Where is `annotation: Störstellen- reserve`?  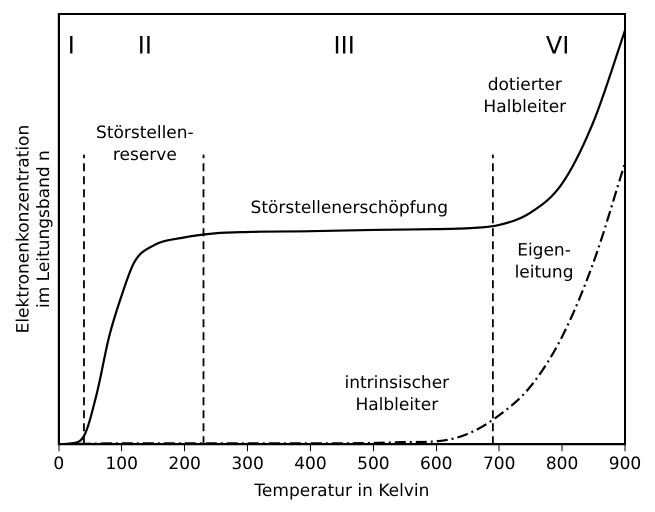
annotation: Störstellen- reserve is located at coordinates (145, 143).